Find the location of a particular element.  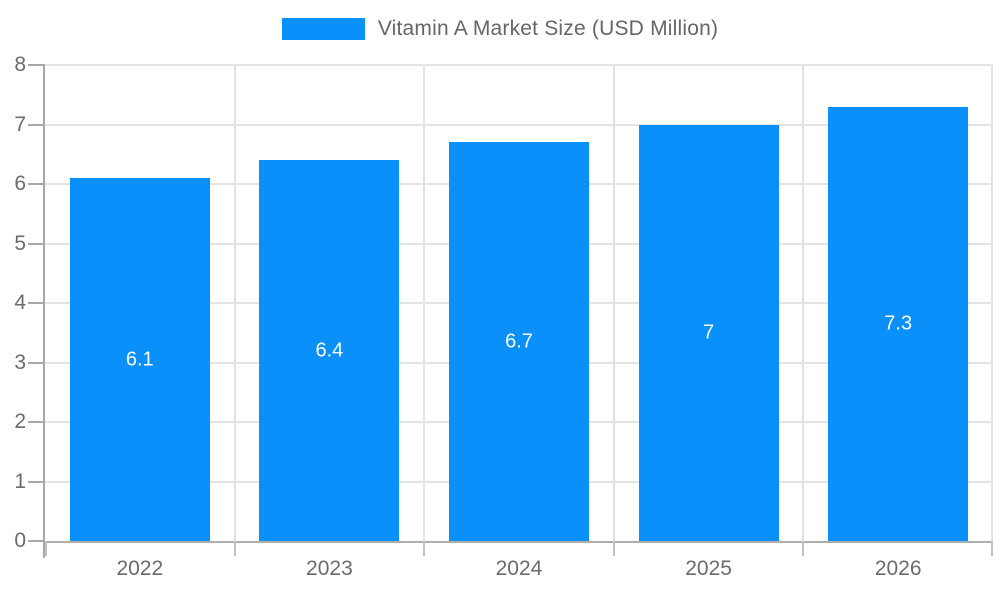

bar-value-label: 6.1 is located at coordinates (139, 359).